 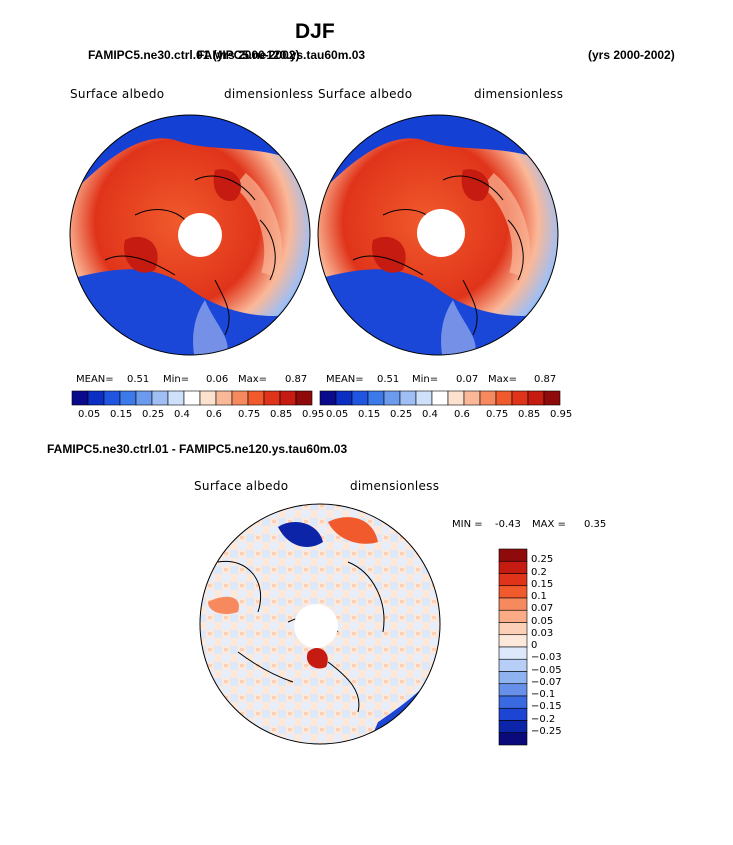 What do you see at coordinates (95, 379) in the screenshot?
I see `panel1-mean-label: MEAN=` at bounding box center [95, 379].